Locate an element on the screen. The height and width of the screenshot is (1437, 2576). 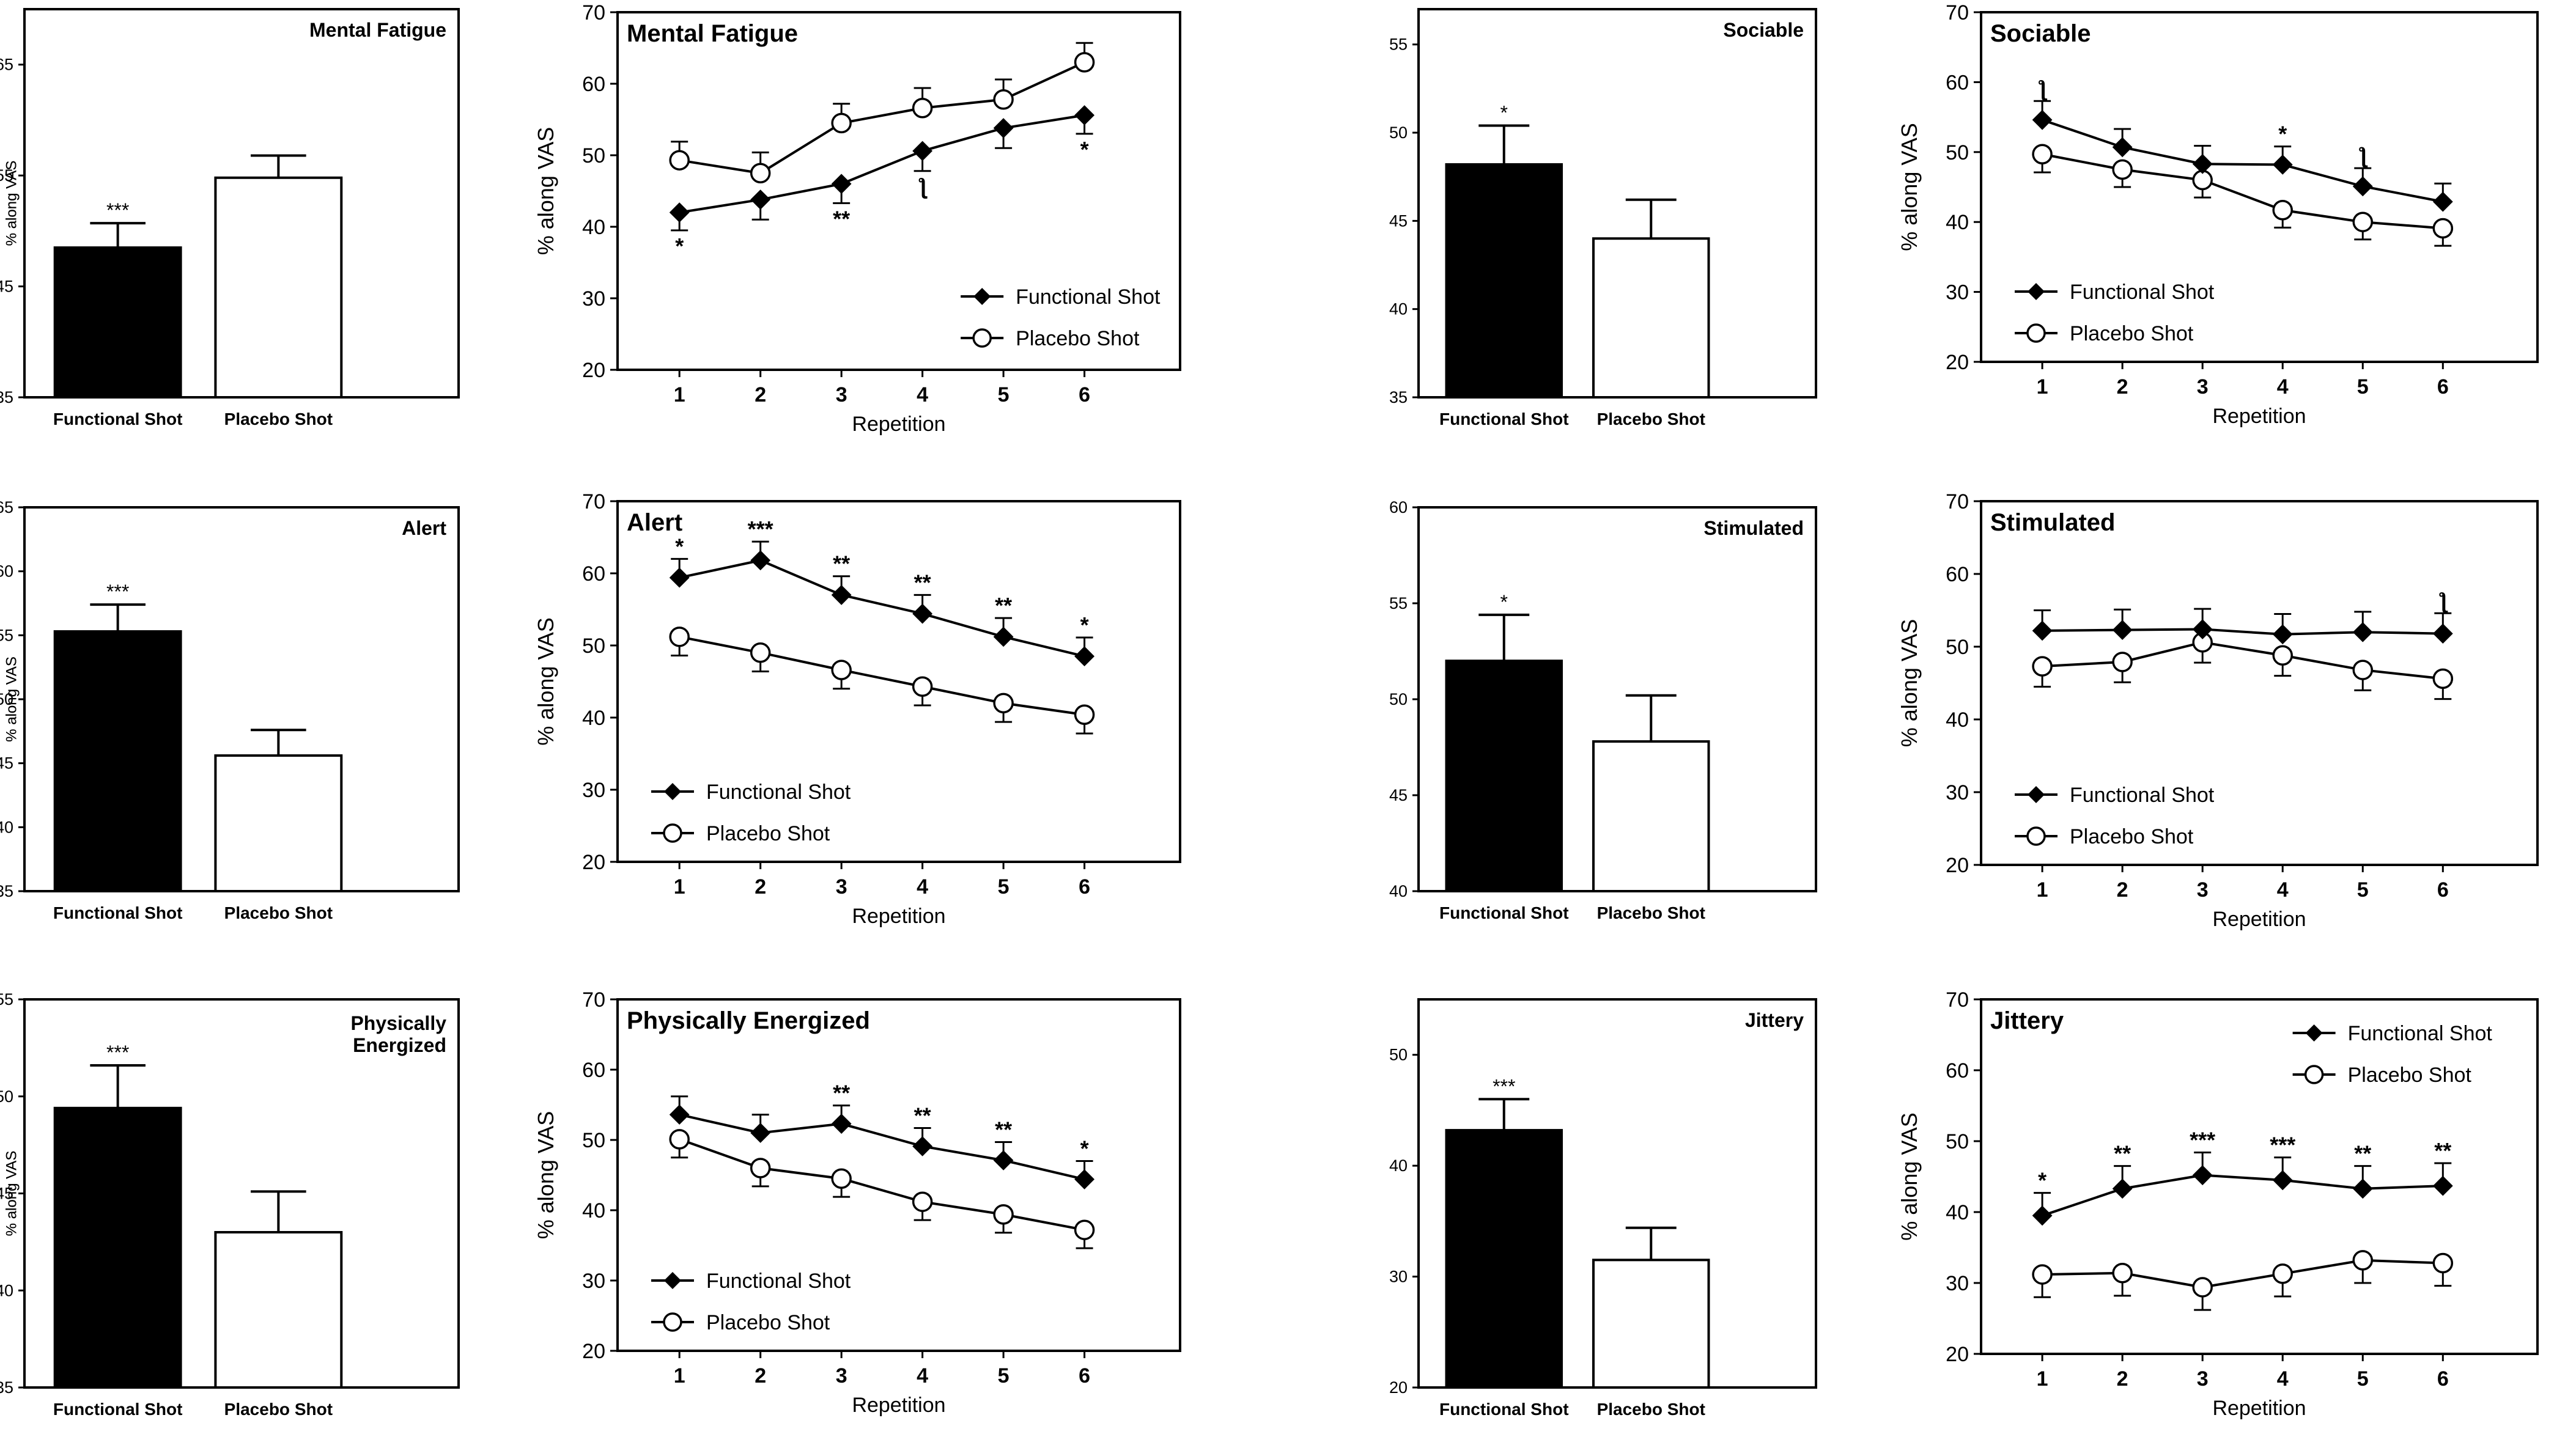
mf-bar-bar-placebo is located at coordinates (278, 287).